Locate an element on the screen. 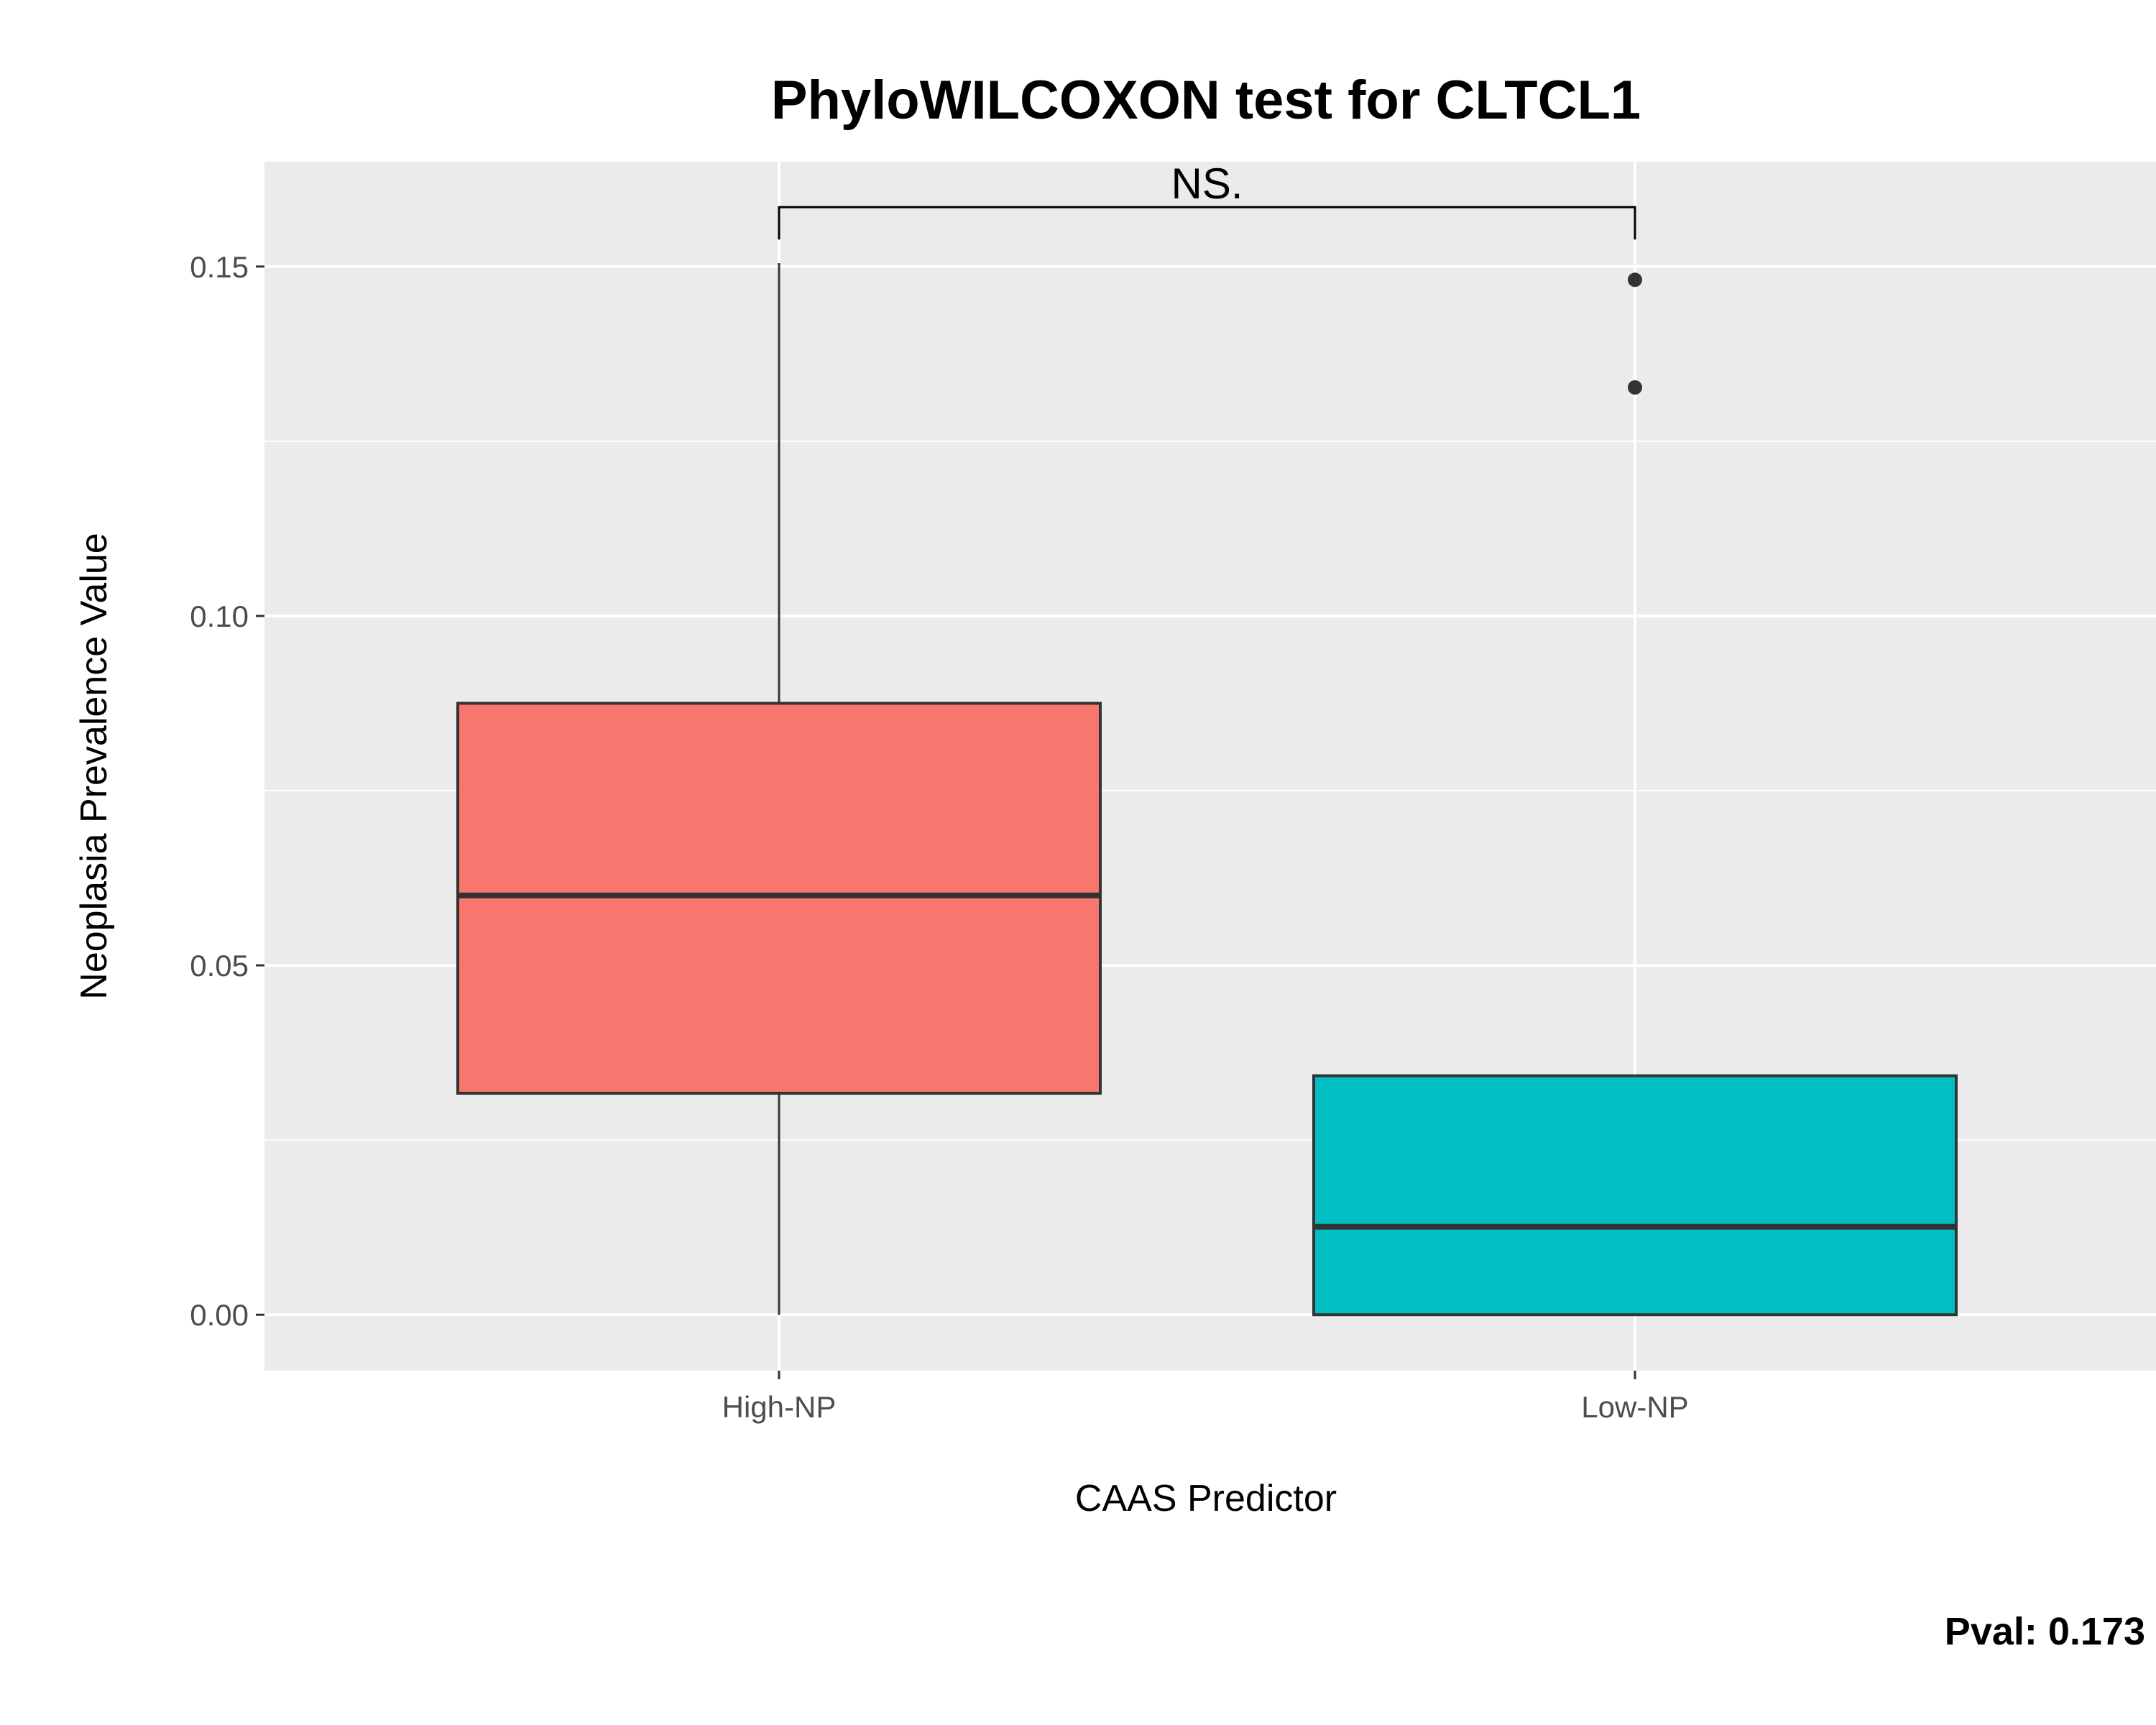 The image size is (2156, 1725). y-axis-title: Neoplasia Prevalence Value is located at coordinates (94, 766).